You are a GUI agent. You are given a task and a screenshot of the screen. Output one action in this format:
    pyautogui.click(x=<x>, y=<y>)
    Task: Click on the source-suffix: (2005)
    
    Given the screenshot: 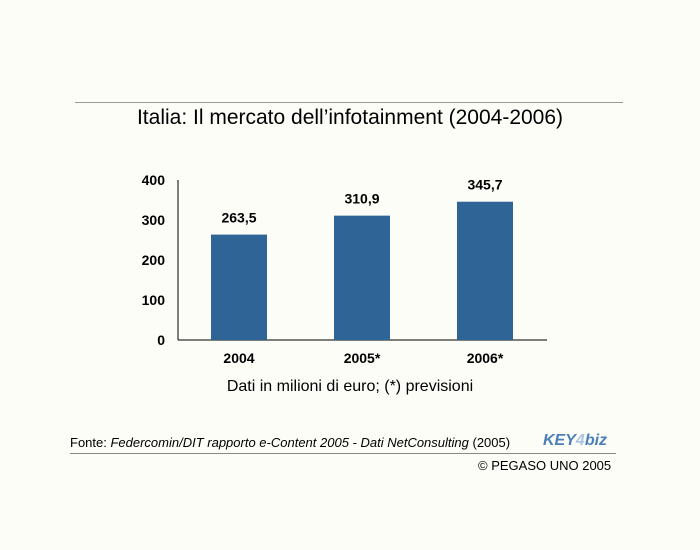 What is the action you would take?
    pyautogui.click(x=489, y=442)
    